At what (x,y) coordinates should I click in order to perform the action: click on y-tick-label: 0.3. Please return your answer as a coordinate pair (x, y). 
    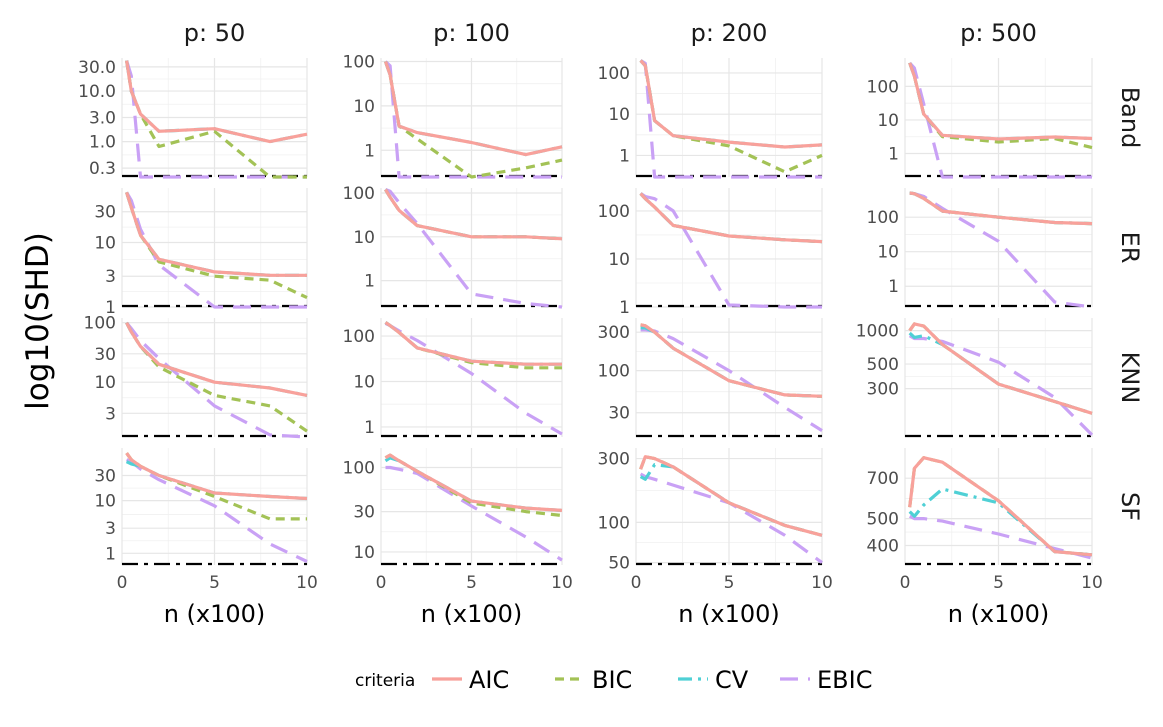
    Looking at the image, I should click on (102, 169).